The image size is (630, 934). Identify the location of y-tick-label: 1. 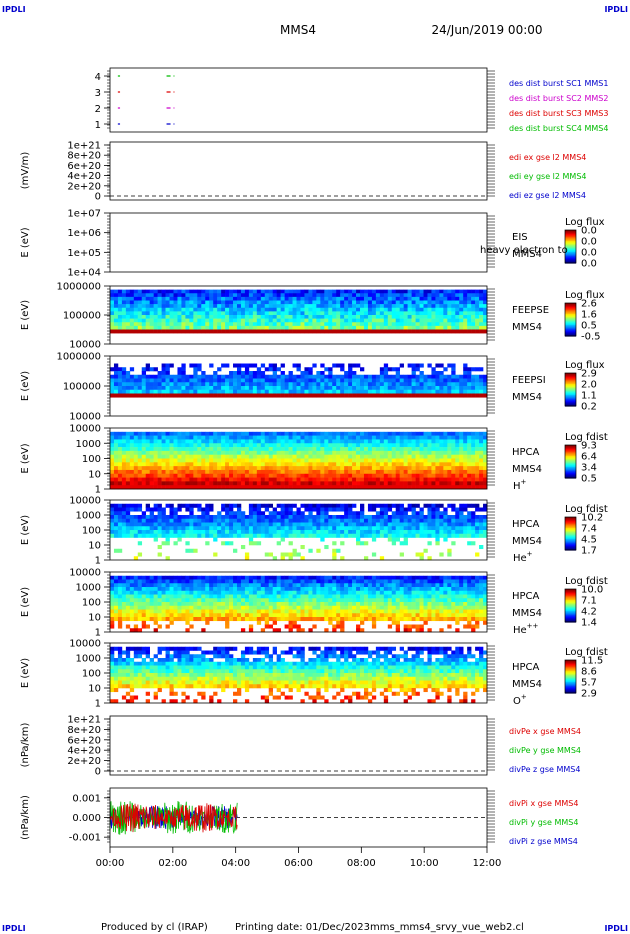
(98, 561).